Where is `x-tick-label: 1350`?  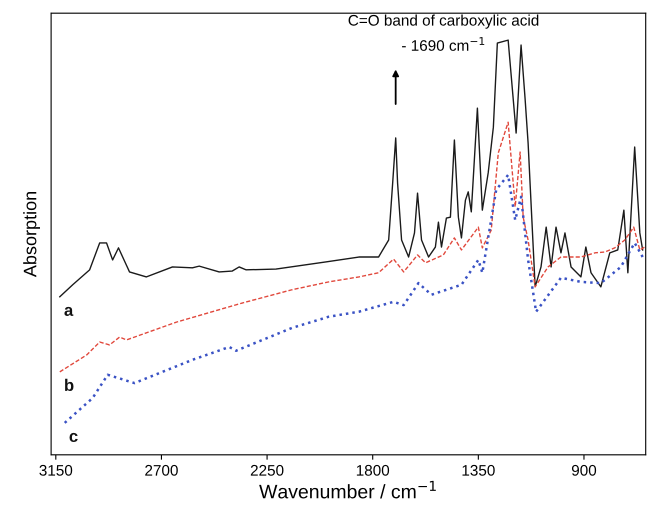 x-tick-label: 1350 is located at coordinates (478, 470).